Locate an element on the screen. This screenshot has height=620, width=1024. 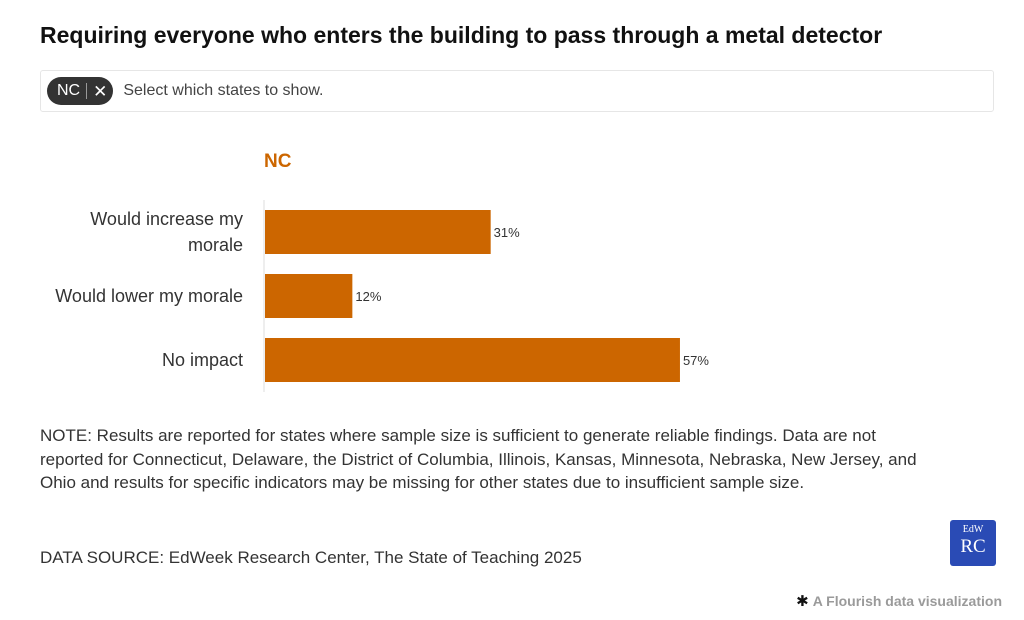
category-label: No impact is located at coordinates (202, 360).